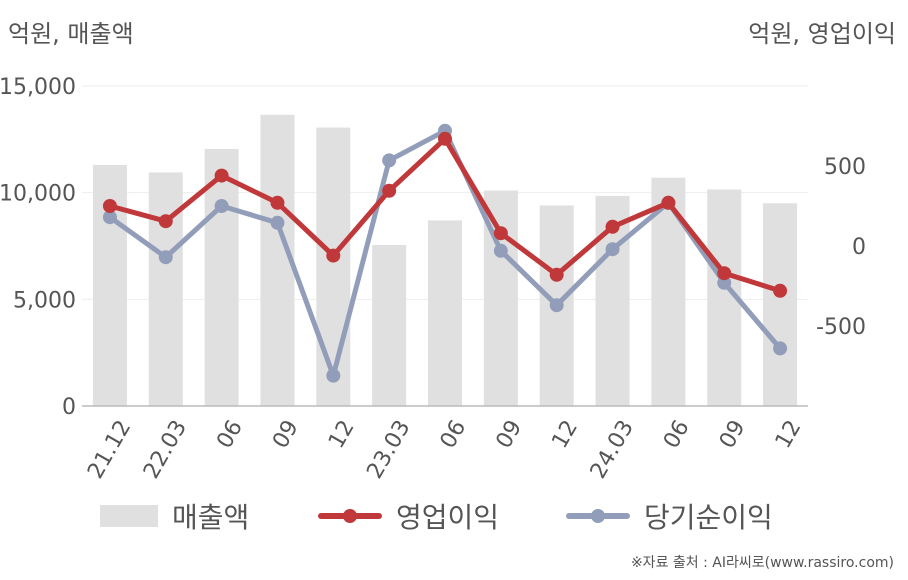 The image size is (908, 580). What do you see at coordinates (762, 563) in the screenshot?
I see `source-note: ※자료 출처 : AI라씨로(www.rassiro.com)` at bounding box center [762, 563].